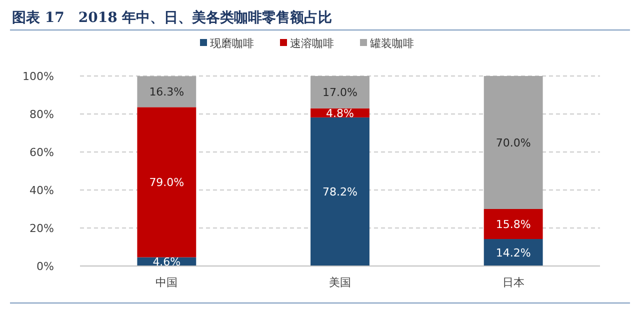 The height and width of the screenshot is (332, 640). I want to click on legend-label: 速溶咖啡, so click(312, 43).